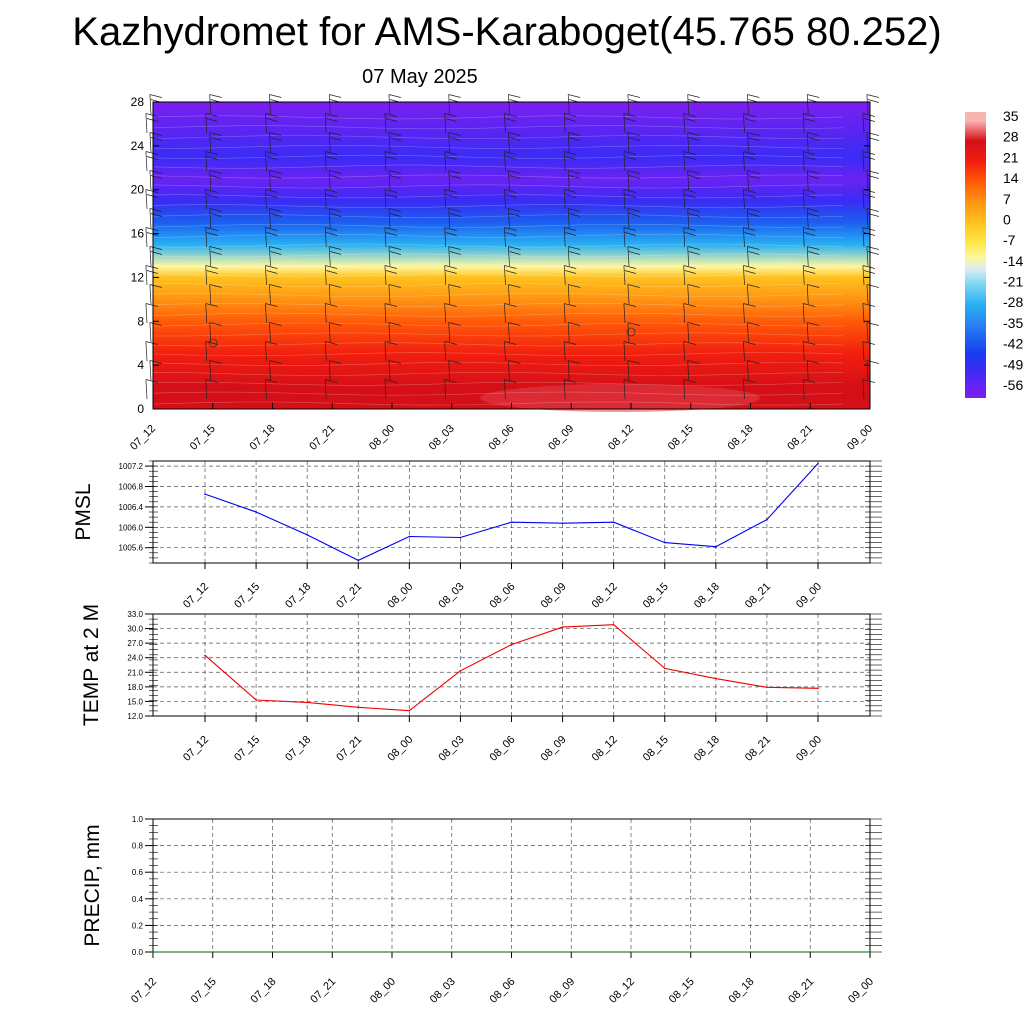 This screenshot has height=1024, width=1024. Describe the element at coordinates (135, 716) in the screenshot. I see `y-tick-label: 12.0` at that location.